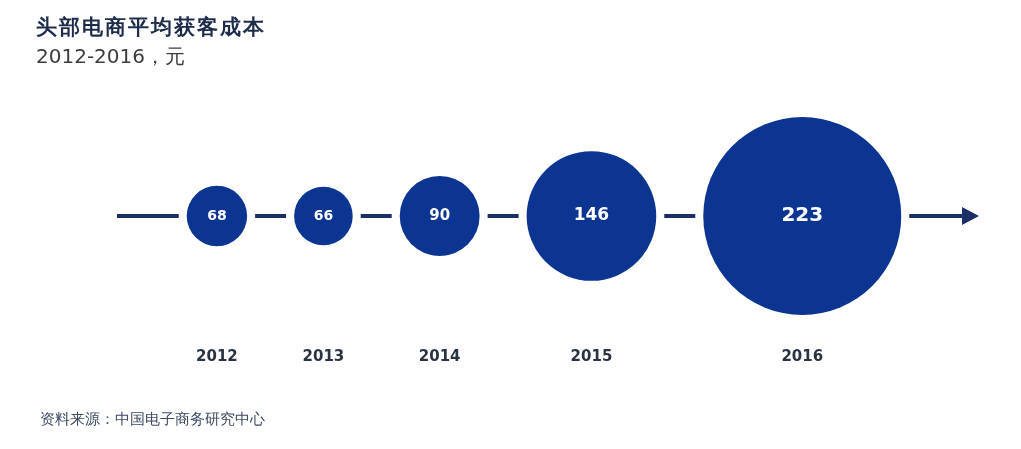 The image size is (1021, 449). What do you see at coordinates (323, 214) in the screenshot?
I see `data-label: 66` at bounding box center [323, 214].